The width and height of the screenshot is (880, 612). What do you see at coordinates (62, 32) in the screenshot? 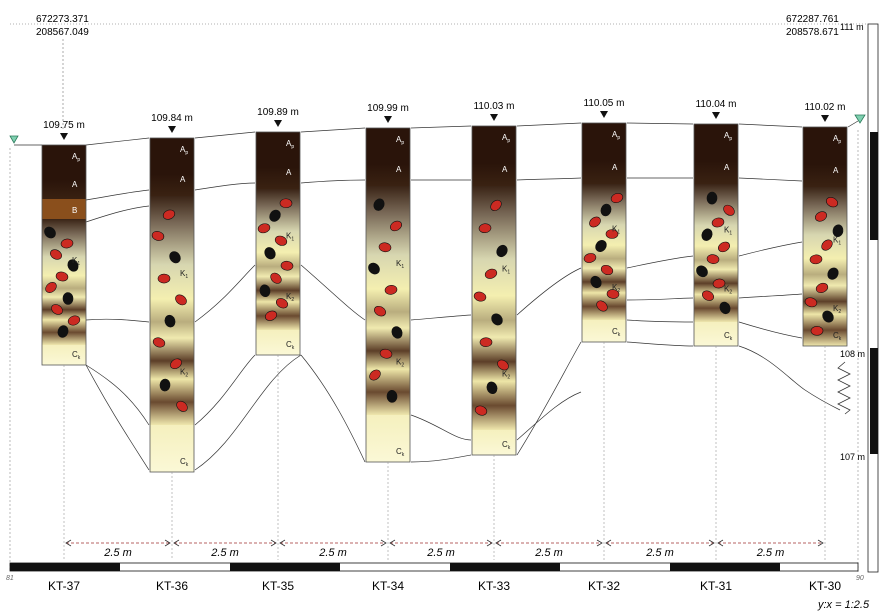
I see `coord-left-n: 208567.049` at bounding box center [62, 32].